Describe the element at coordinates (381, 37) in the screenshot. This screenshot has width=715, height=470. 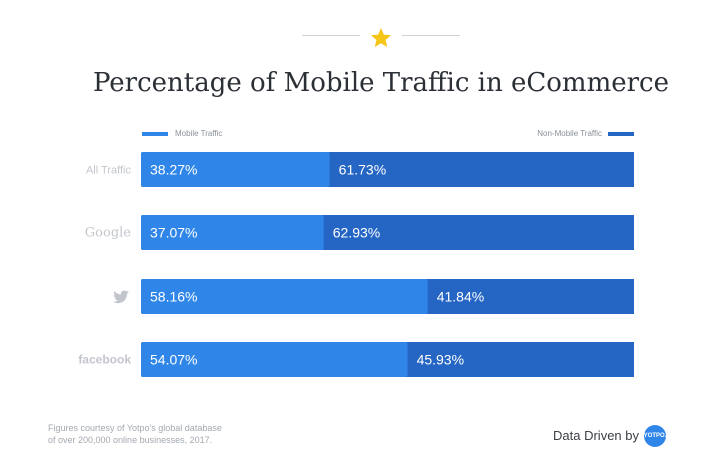
I see `star-icon` at that location.